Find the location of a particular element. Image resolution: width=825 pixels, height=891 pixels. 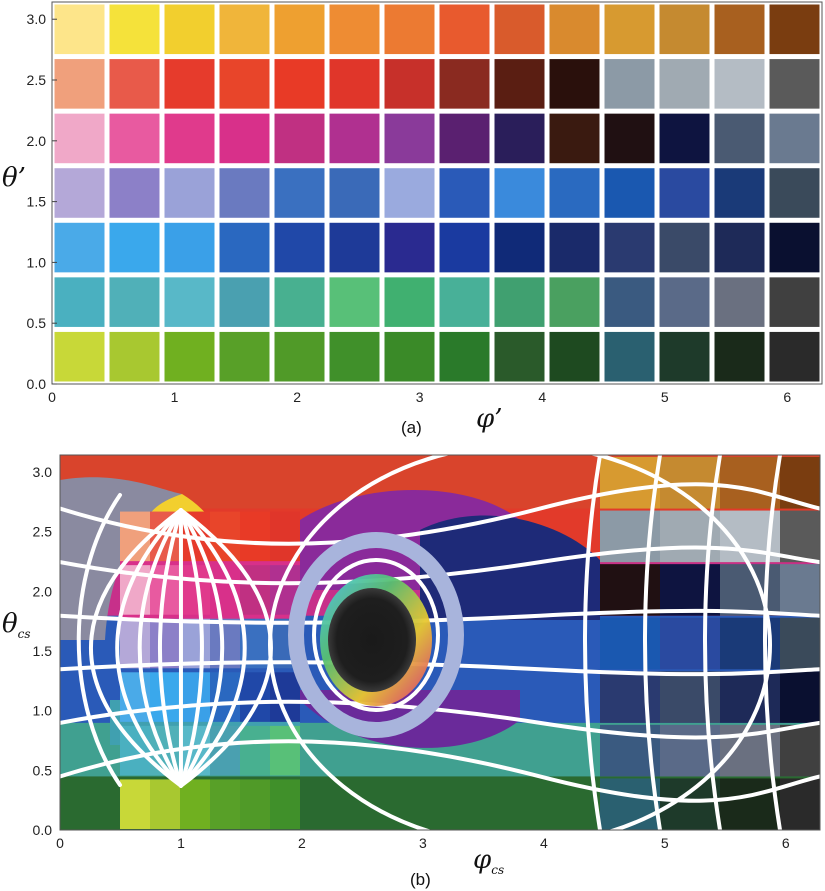

y-tick-label: 1.5 is located at coordinates (43, 651).